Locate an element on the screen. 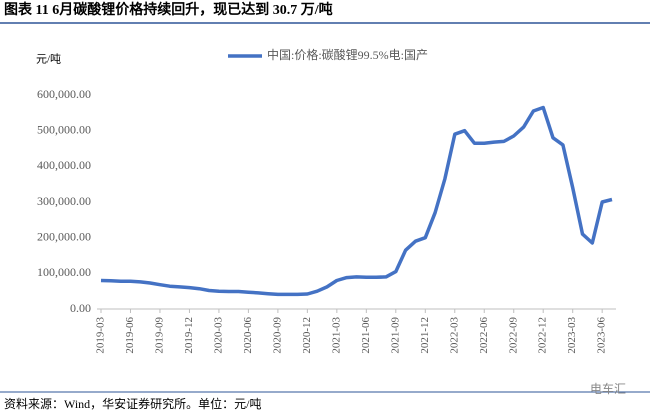 This screenshot has width=650, height=419. y-unit: 元/吨 is located at coordinates (48, 59).